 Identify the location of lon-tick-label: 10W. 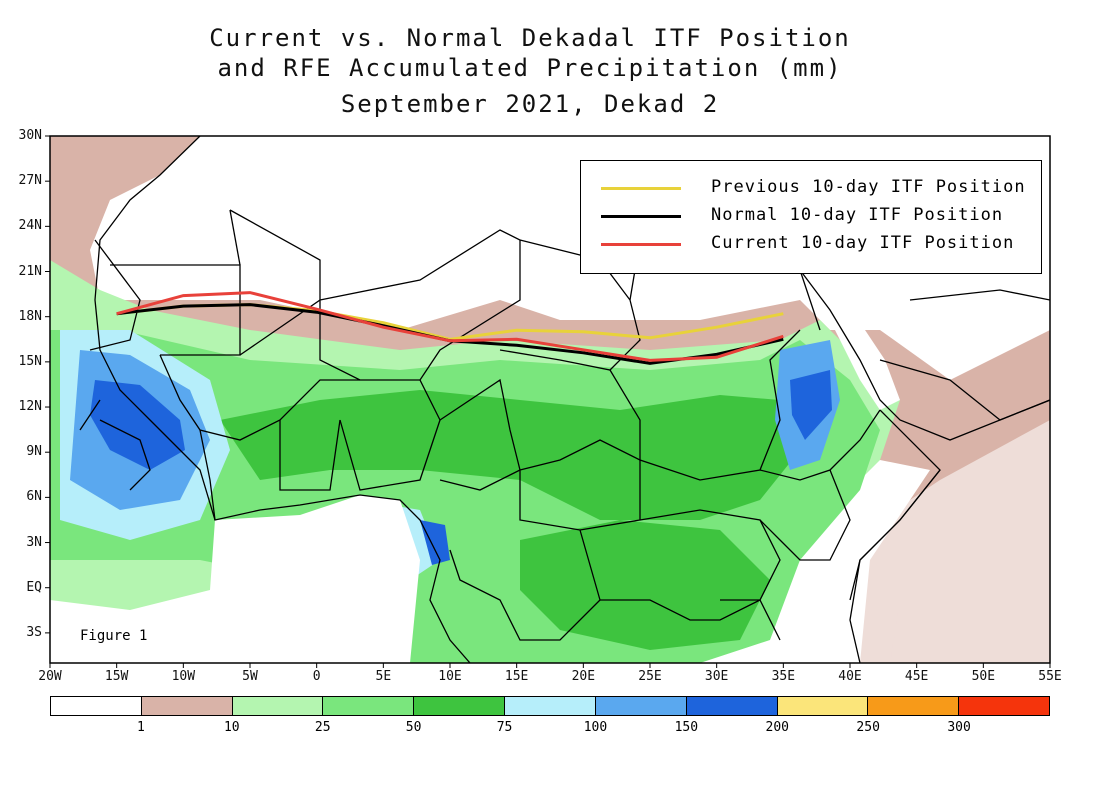
(183, 676).